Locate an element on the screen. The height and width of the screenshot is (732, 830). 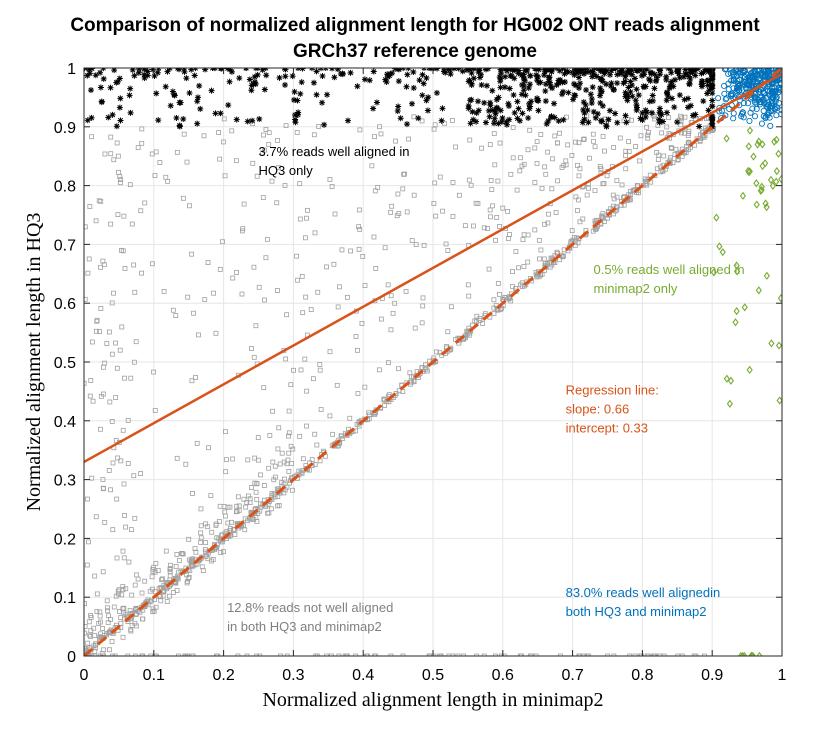
annotation-line: both HQ3 and minimap2 is located at coordinates (636, 611).